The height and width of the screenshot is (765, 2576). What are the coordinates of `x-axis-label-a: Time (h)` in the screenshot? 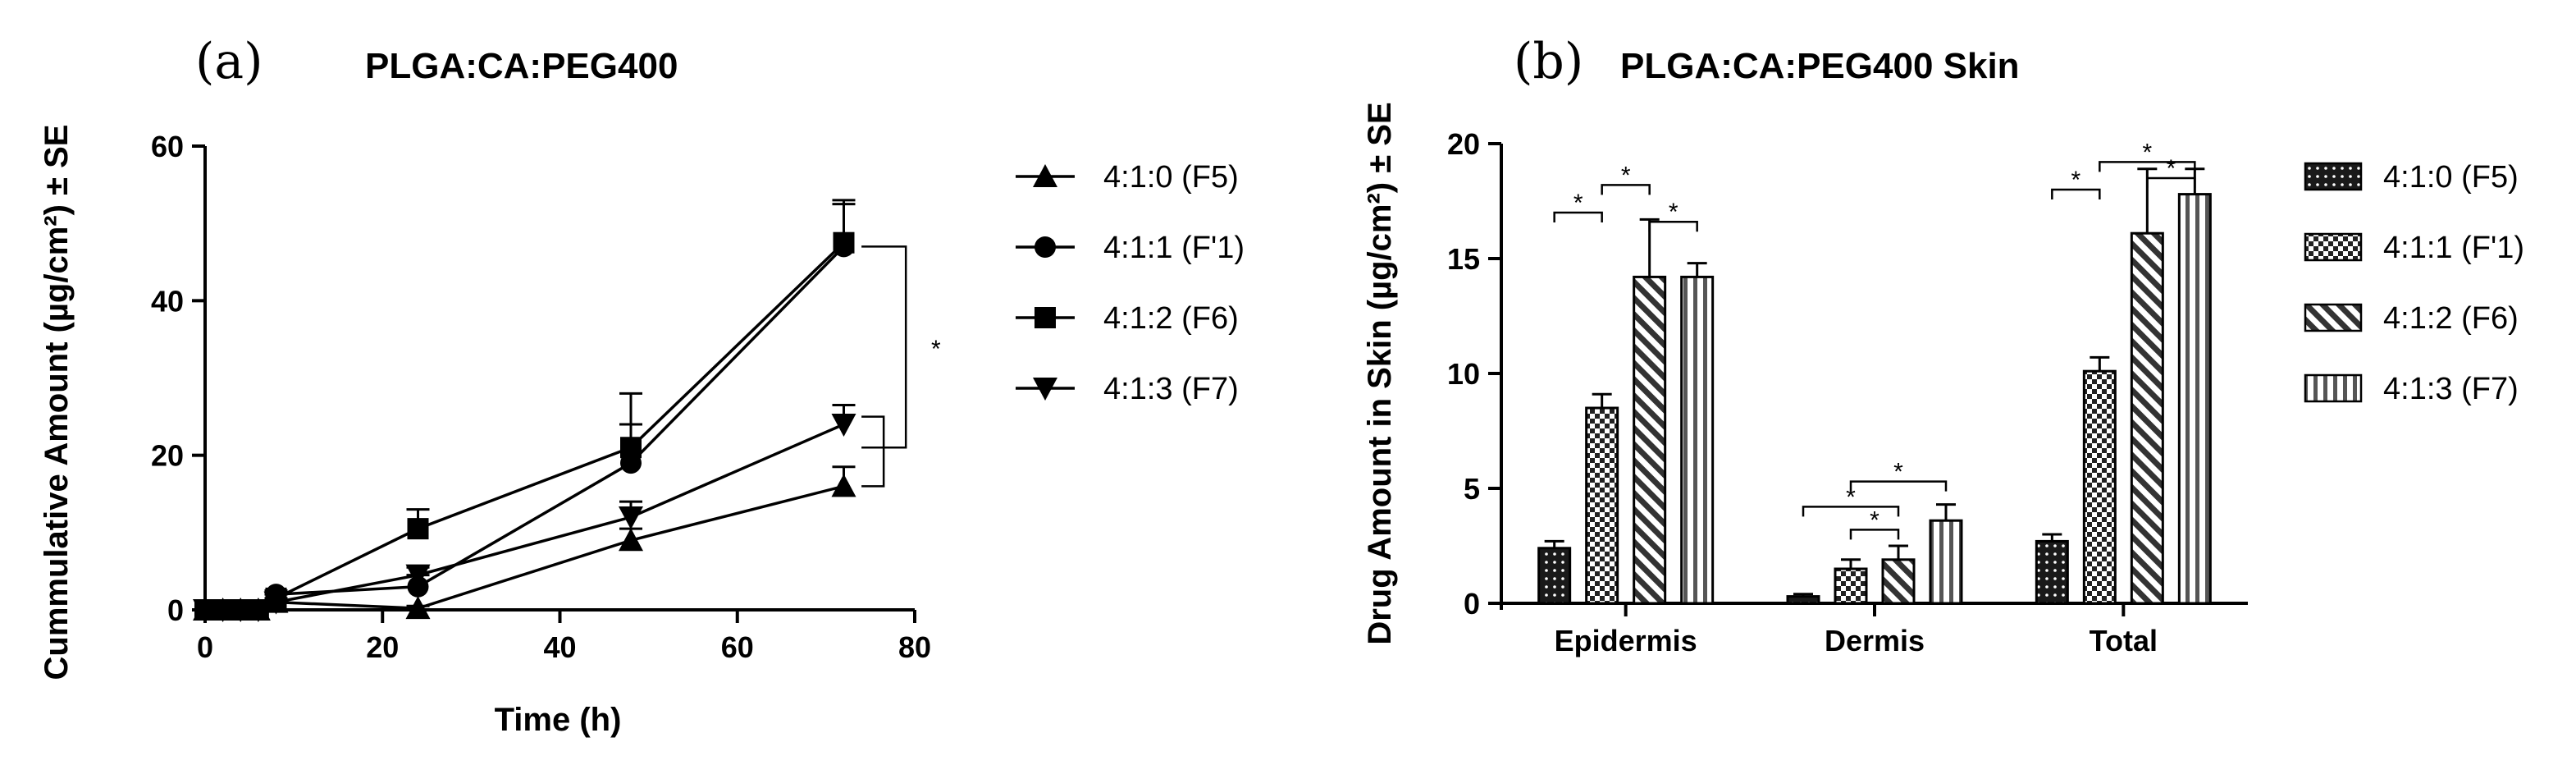 It's located at (558, 720).